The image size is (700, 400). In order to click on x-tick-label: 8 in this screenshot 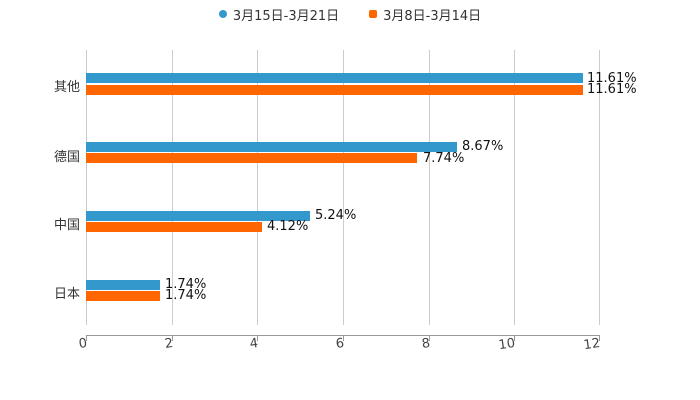, I will do `click(426, 344)`.